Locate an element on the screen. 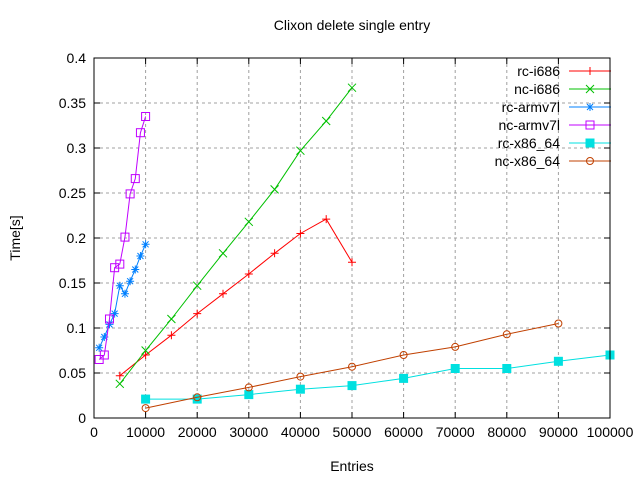 This screenshot has height=480, width=640. legend-label: rc-i686 is located at coordinates (538, 71).